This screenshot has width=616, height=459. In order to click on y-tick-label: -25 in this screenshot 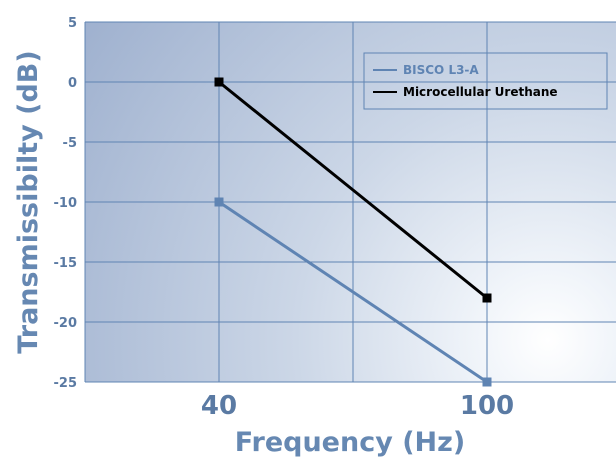, I will do `click(66, 383)`.